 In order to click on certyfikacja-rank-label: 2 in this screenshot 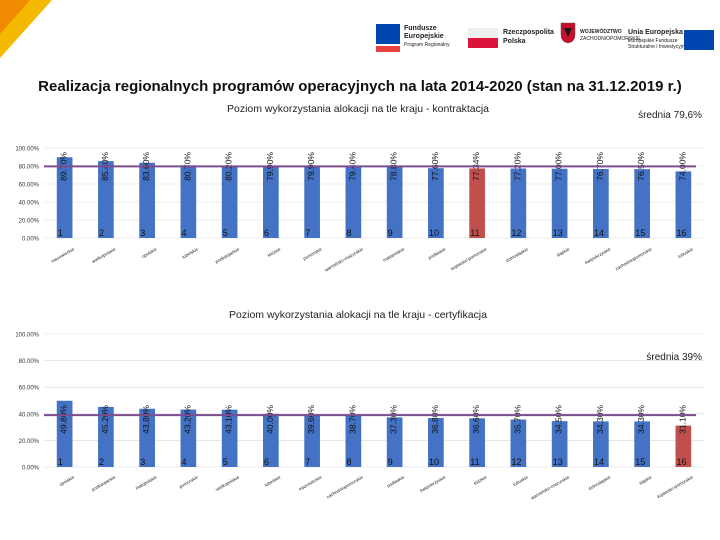, I will do `click(101, 462)`.